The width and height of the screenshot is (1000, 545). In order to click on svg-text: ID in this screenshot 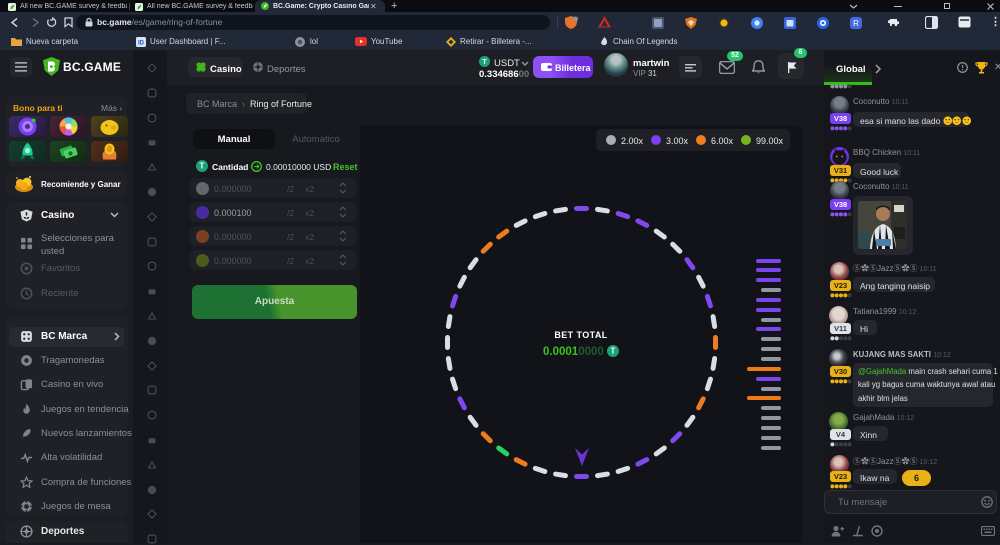, I will do `click(141, 43)`.